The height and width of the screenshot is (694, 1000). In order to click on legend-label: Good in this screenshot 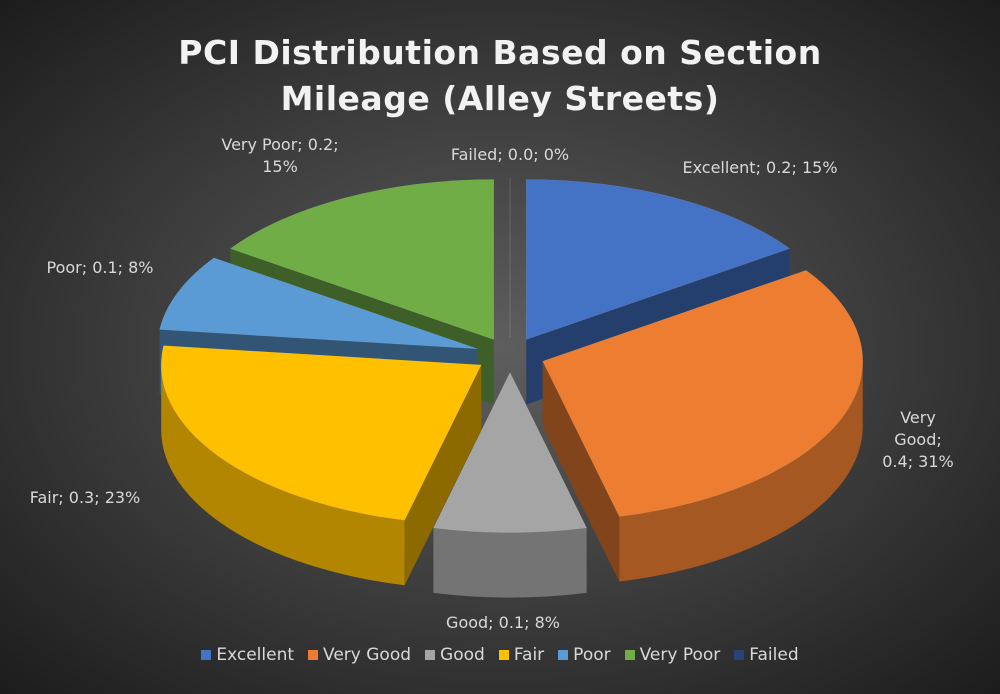, I will do `click(462, 655)`.